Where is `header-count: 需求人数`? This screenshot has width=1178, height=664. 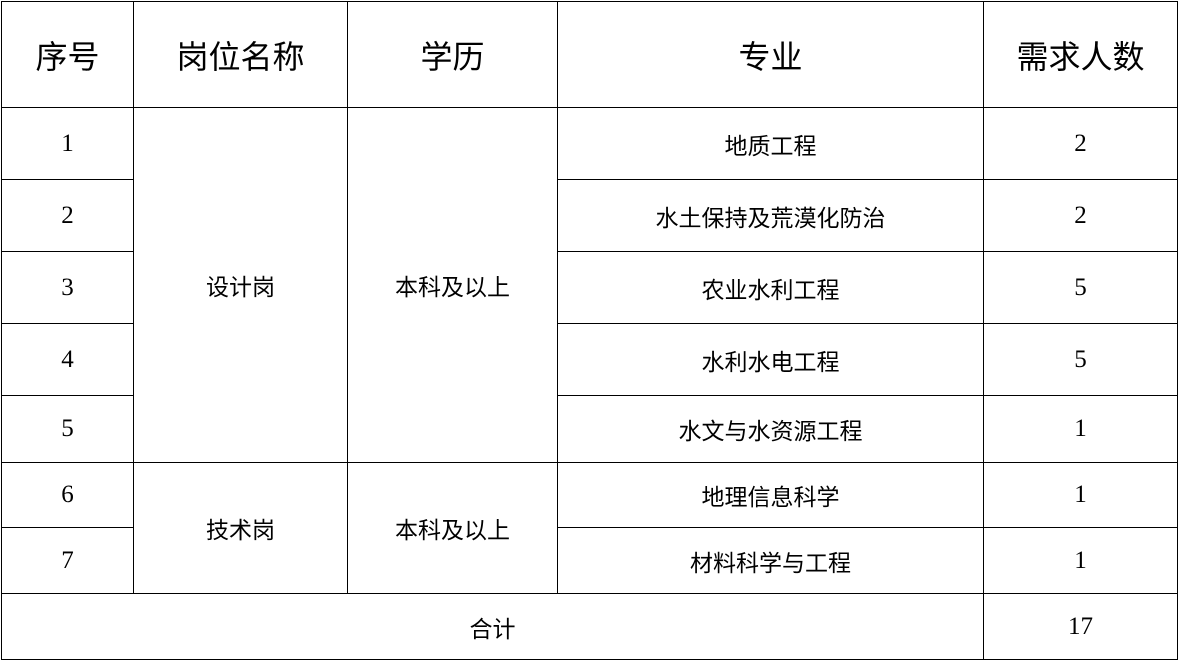
header-count: 需求人数 is located at coordinates (1080, 54).